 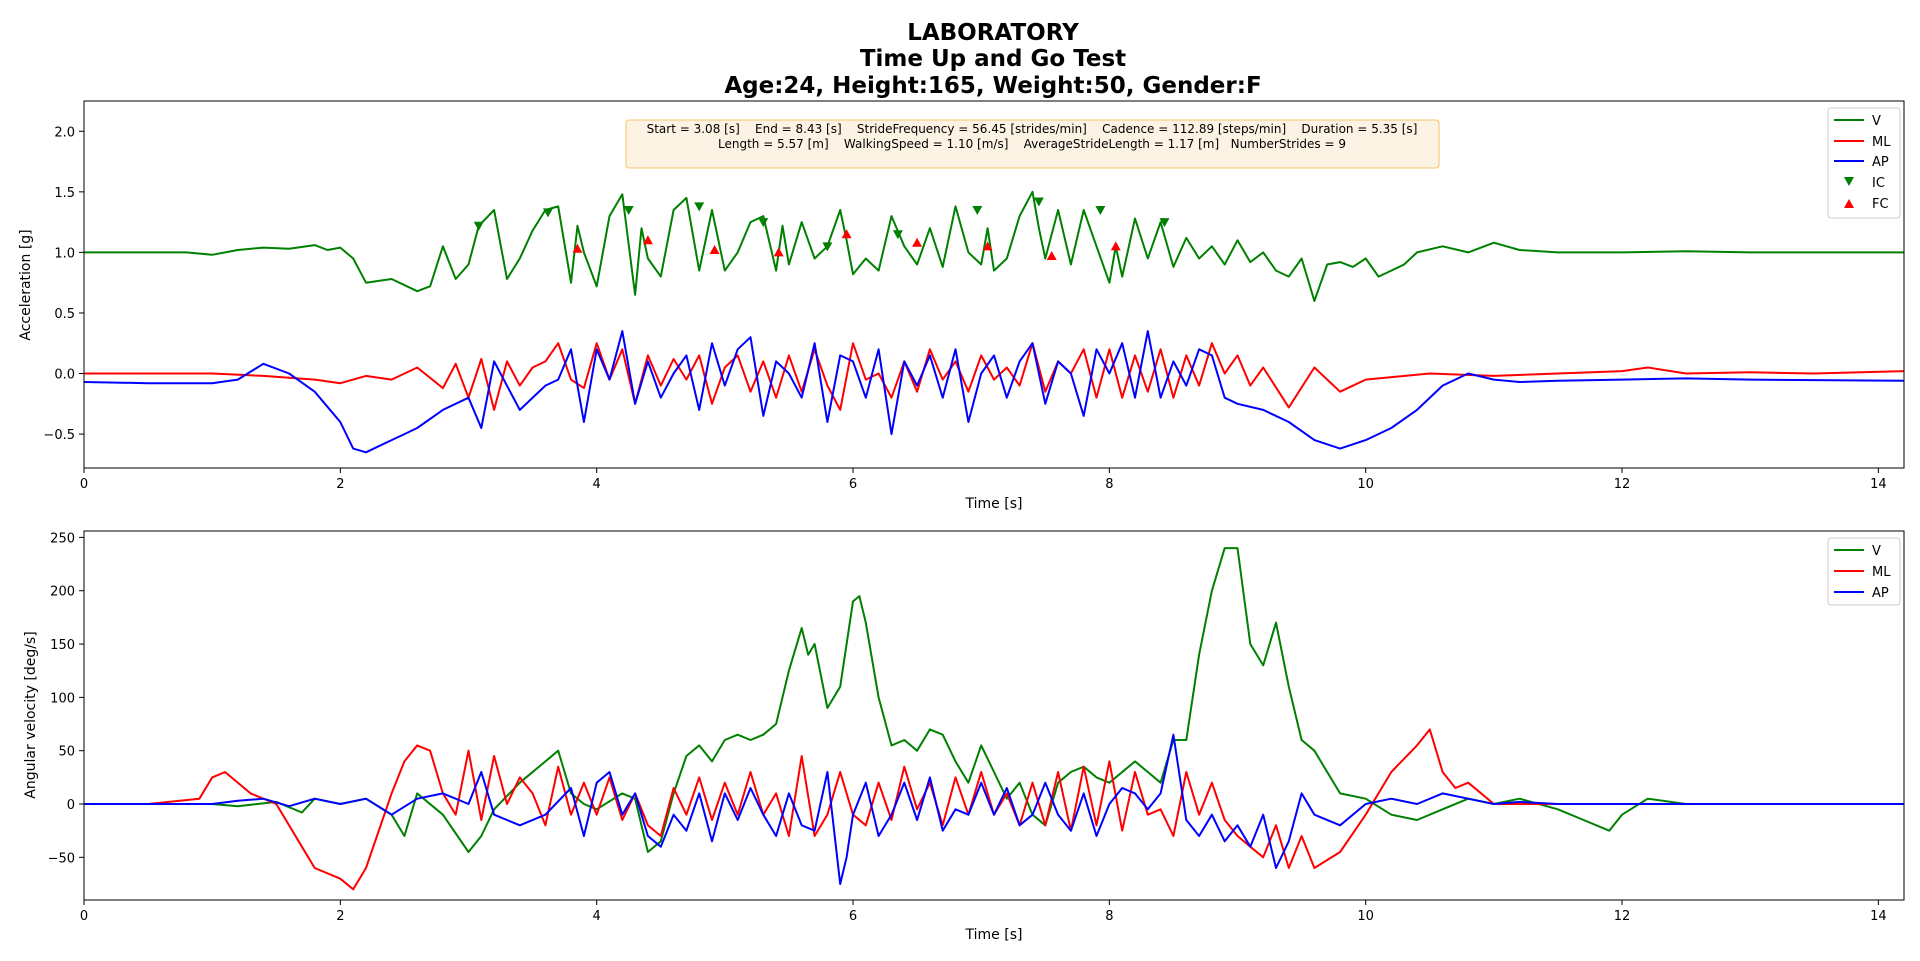 I want to click on angular-velocity-legend: V ML AP, so click(x=1864, y=571).